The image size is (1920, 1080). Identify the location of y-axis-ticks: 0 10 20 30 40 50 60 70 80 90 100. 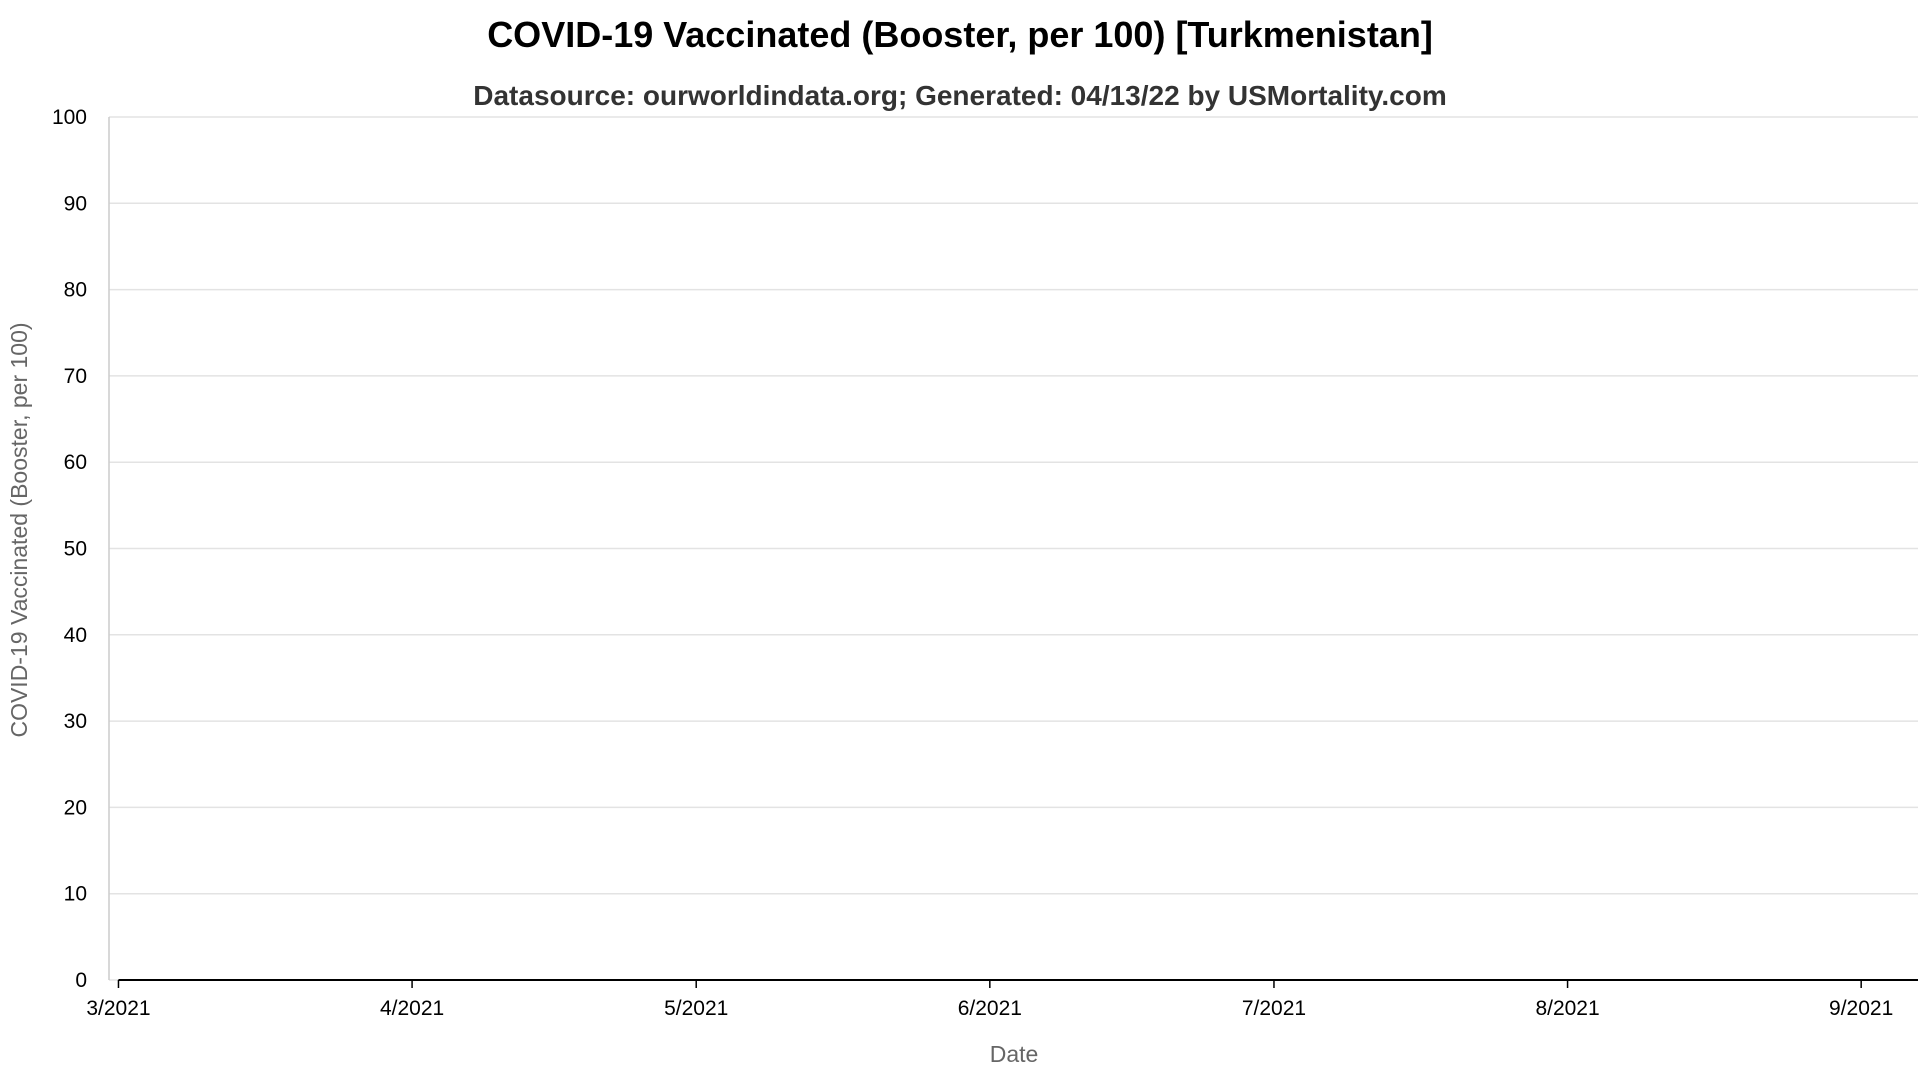
(69, 549).